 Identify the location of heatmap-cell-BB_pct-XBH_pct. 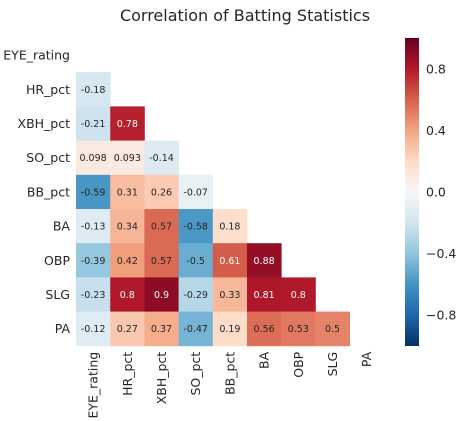
(161, 192).